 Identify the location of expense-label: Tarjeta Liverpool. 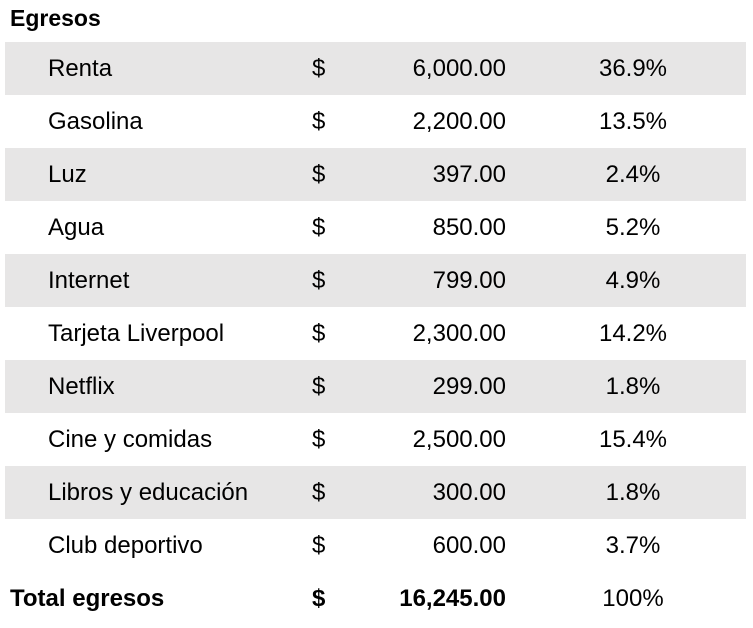
(136, 333).